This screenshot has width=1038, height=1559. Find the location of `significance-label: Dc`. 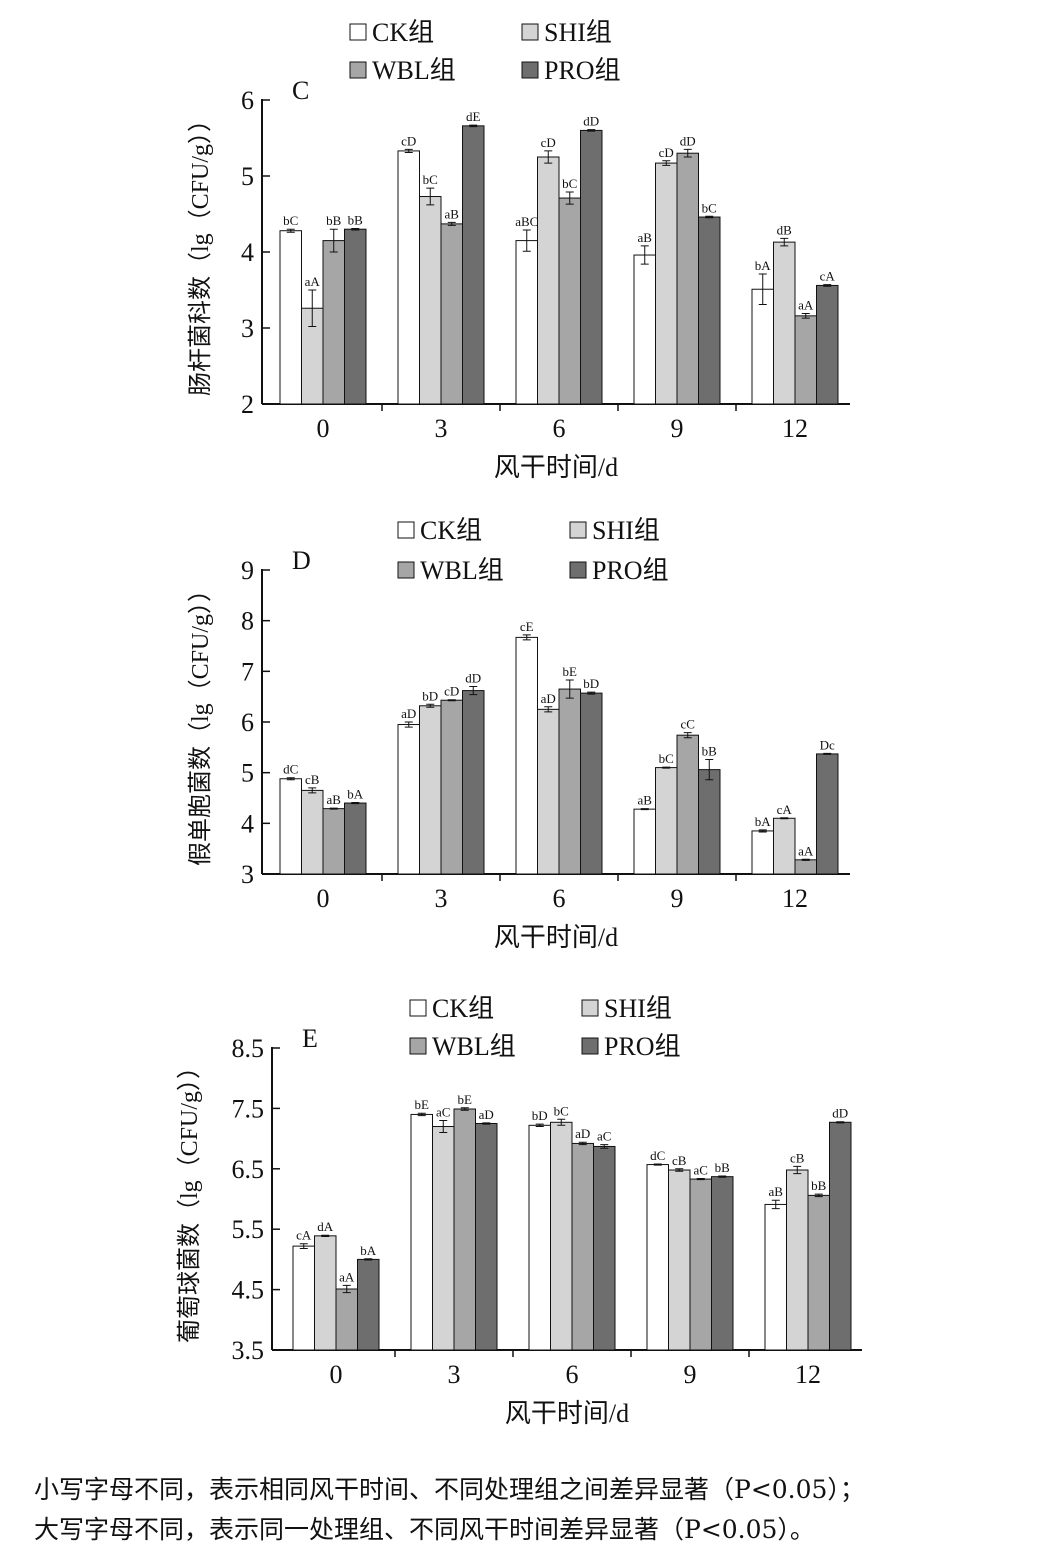

significance-label: Dc is located at coordinates (827, 744).